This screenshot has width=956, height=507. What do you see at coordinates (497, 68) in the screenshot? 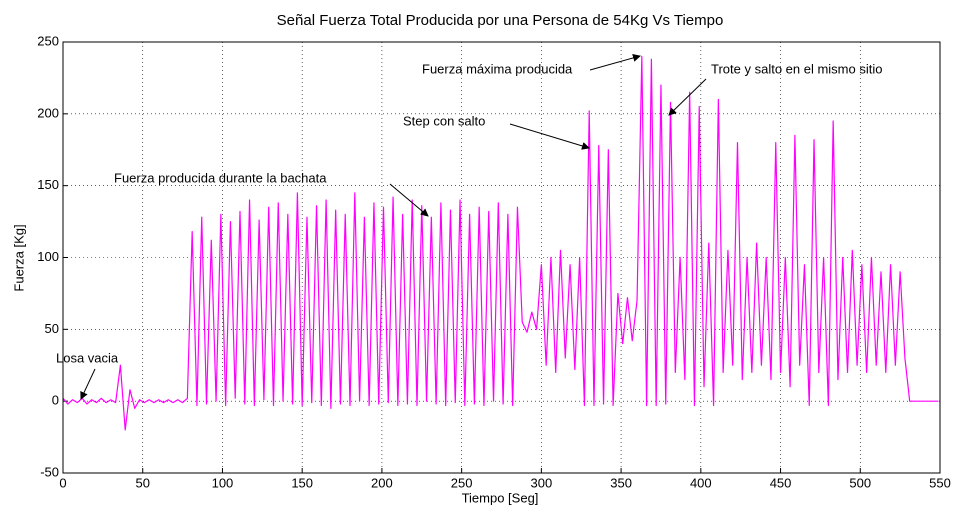
I see `annotation: Fuerza máxima producida` at bounding box center [497, 68].